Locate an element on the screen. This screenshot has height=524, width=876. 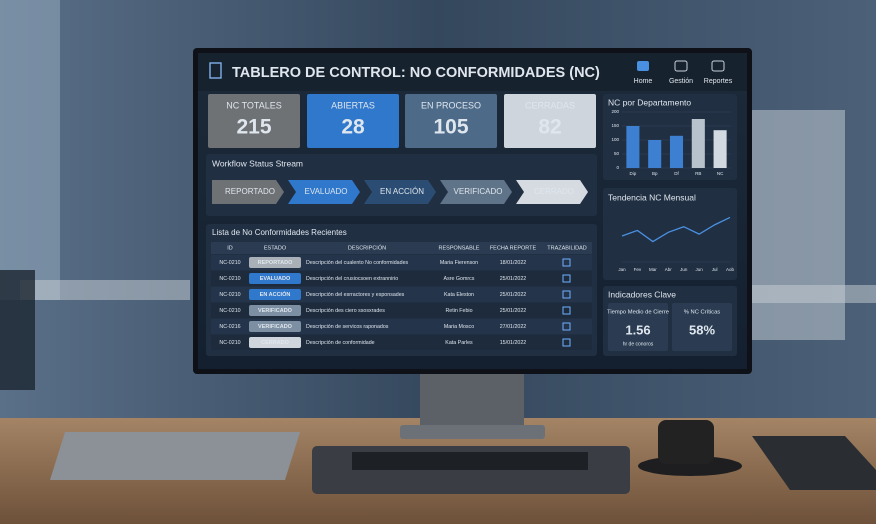
indicator-card is located at coordinates (638, 327).